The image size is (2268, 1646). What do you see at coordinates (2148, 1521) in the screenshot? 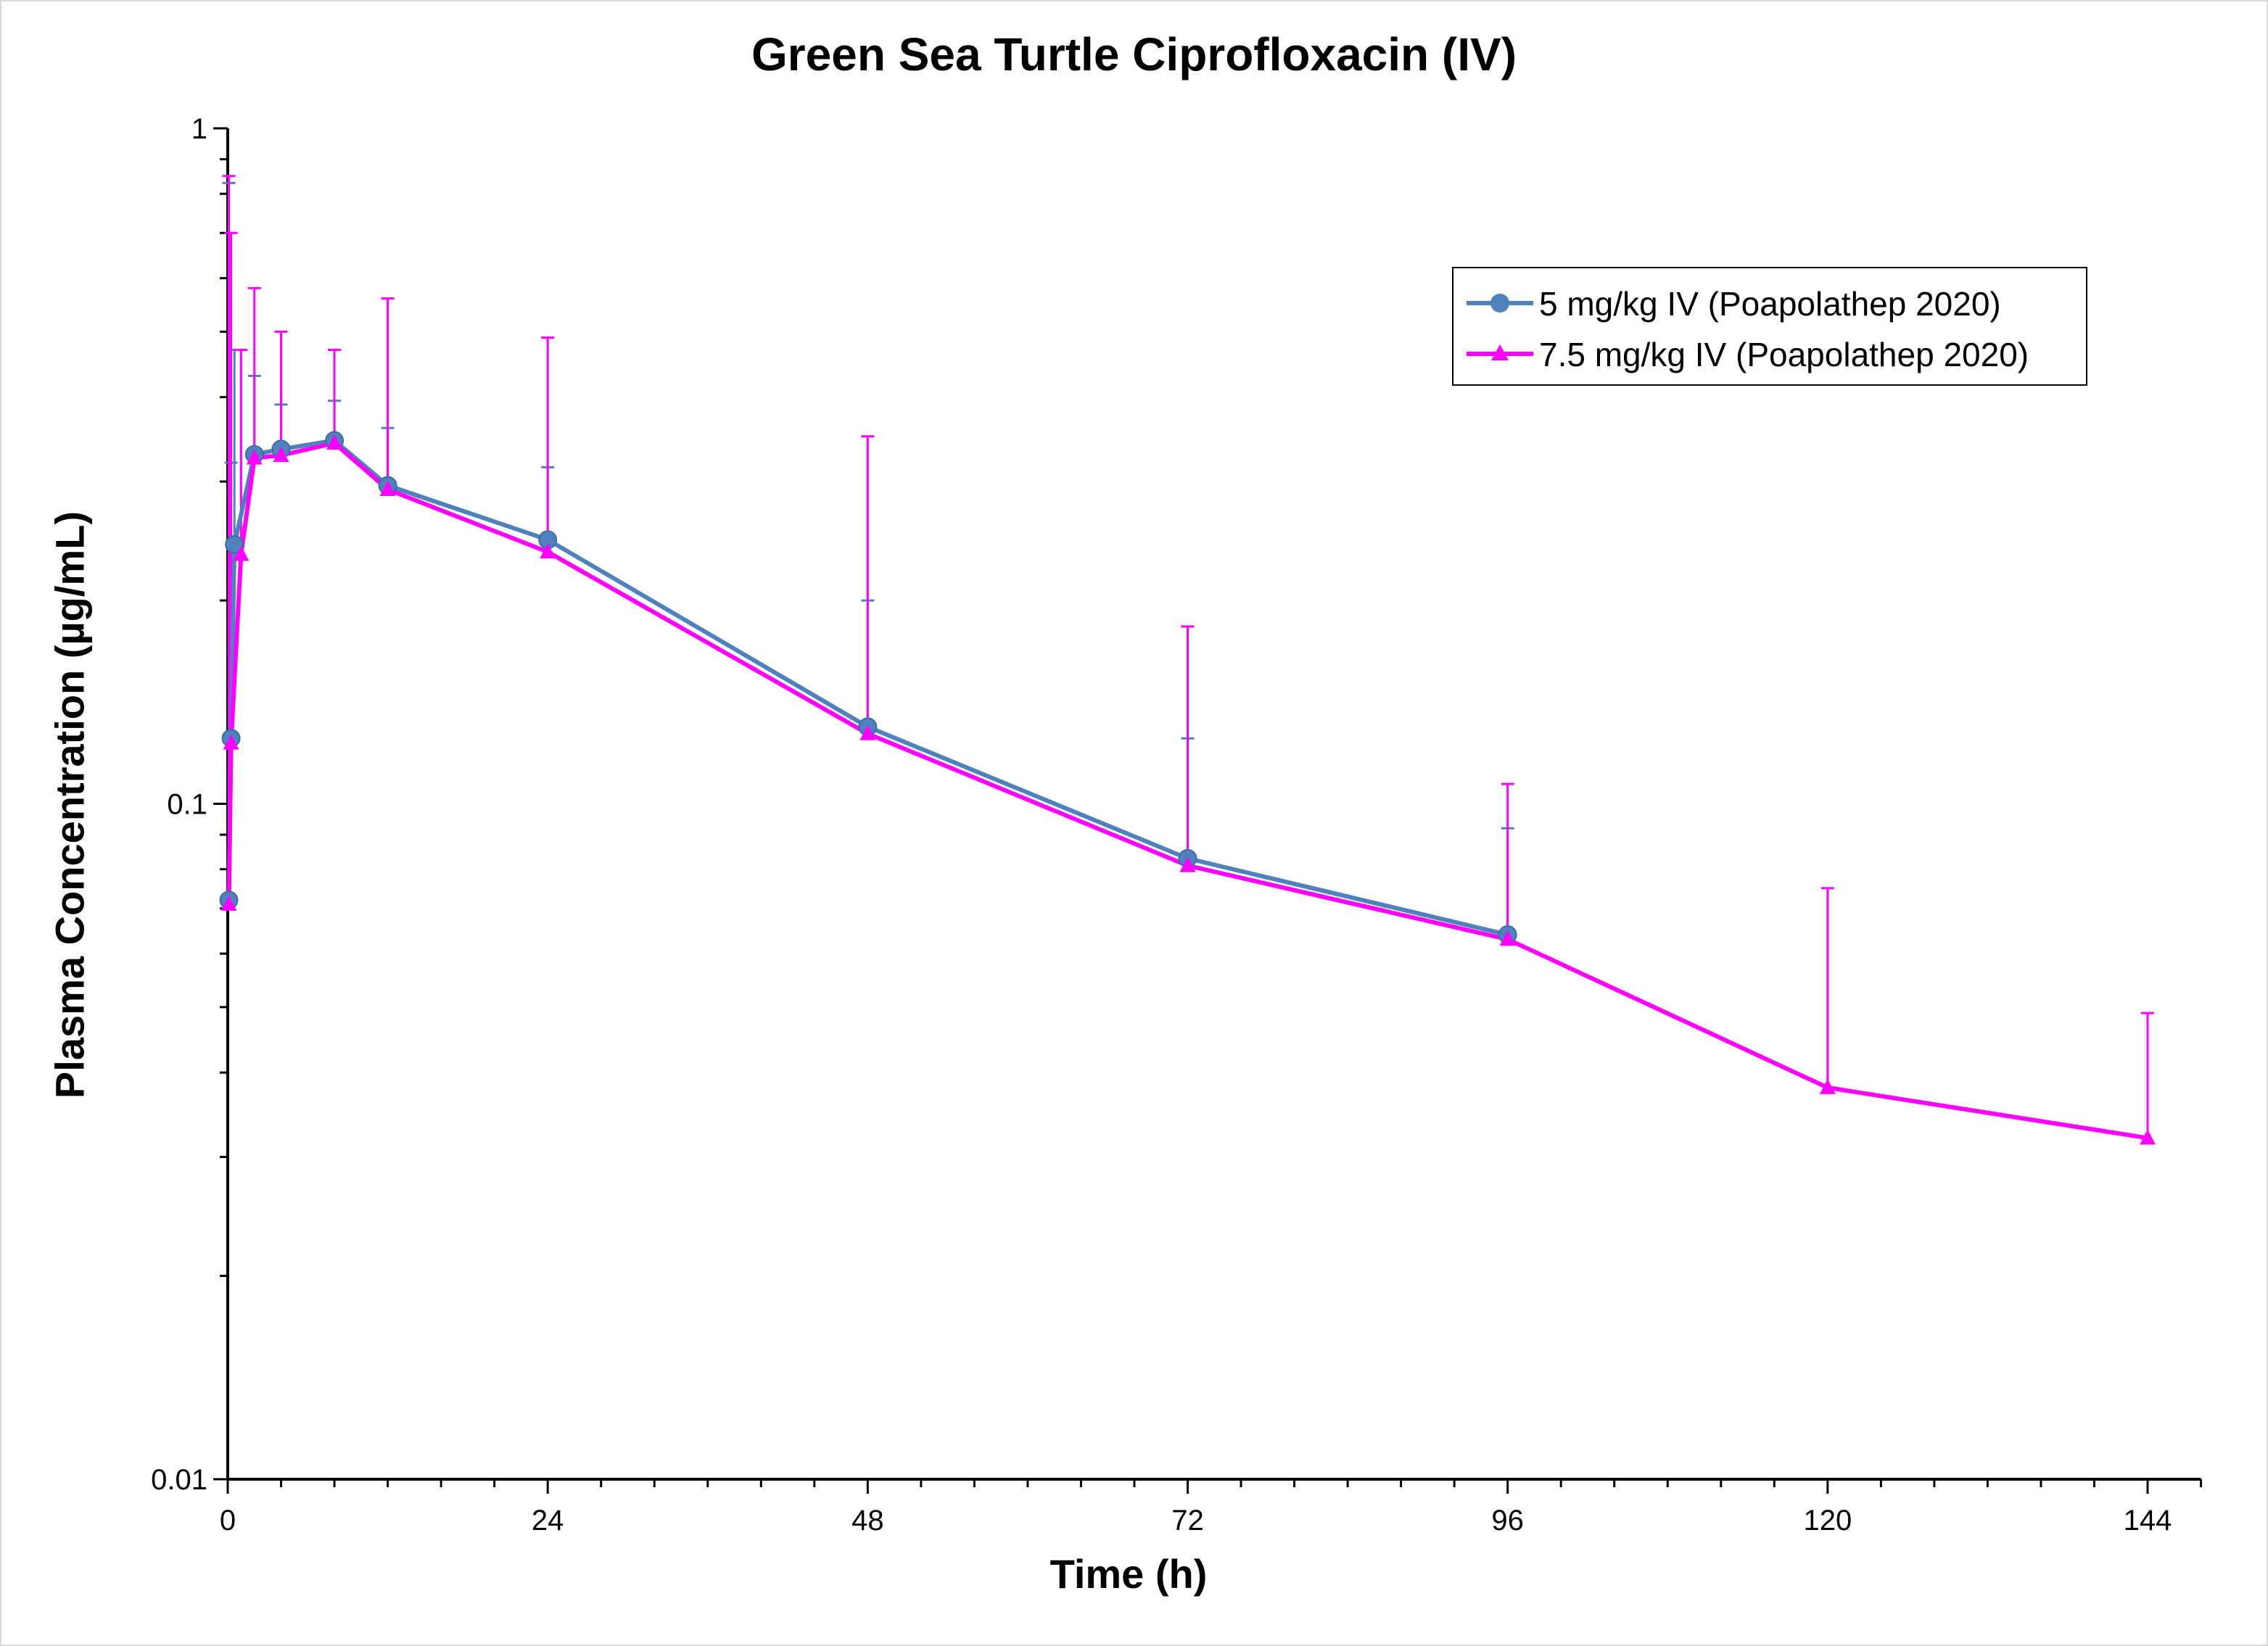
I see `x-tick-label: 144` at bounding box center [2148, 1521].